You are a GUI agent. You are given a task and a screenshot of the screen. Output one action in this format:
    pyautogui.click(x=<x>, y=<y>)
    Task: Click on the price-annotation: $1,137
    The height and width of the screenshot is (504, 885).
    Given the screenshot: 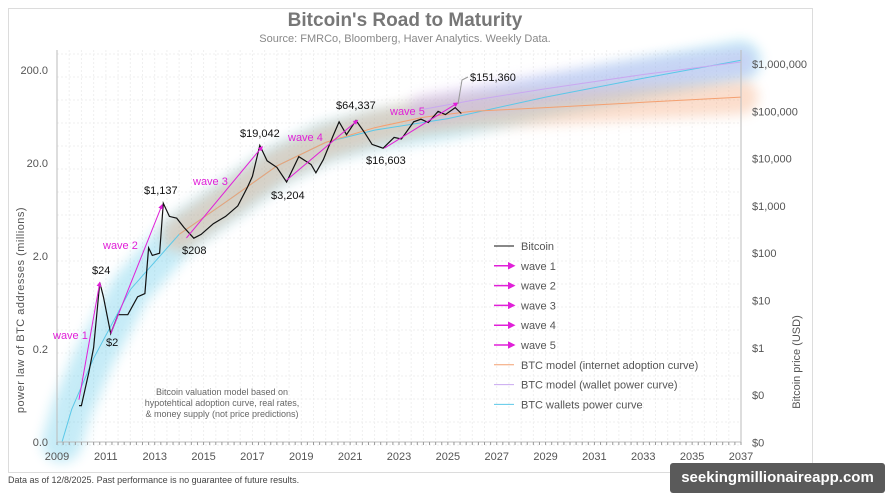 What is the action you would take?
    pyautogui.click(x=161, y=191)
    